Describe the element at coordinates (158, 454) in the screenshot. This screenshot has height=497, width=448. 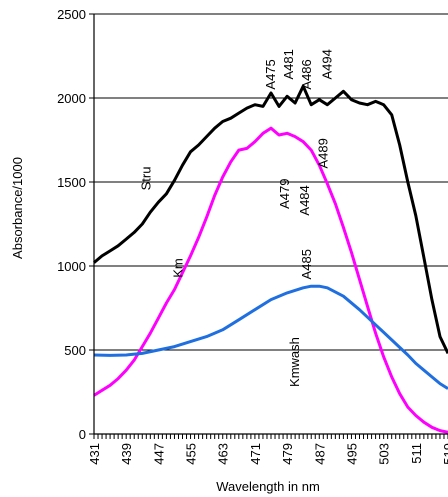
I see `x-tick-label: 447` at that location.